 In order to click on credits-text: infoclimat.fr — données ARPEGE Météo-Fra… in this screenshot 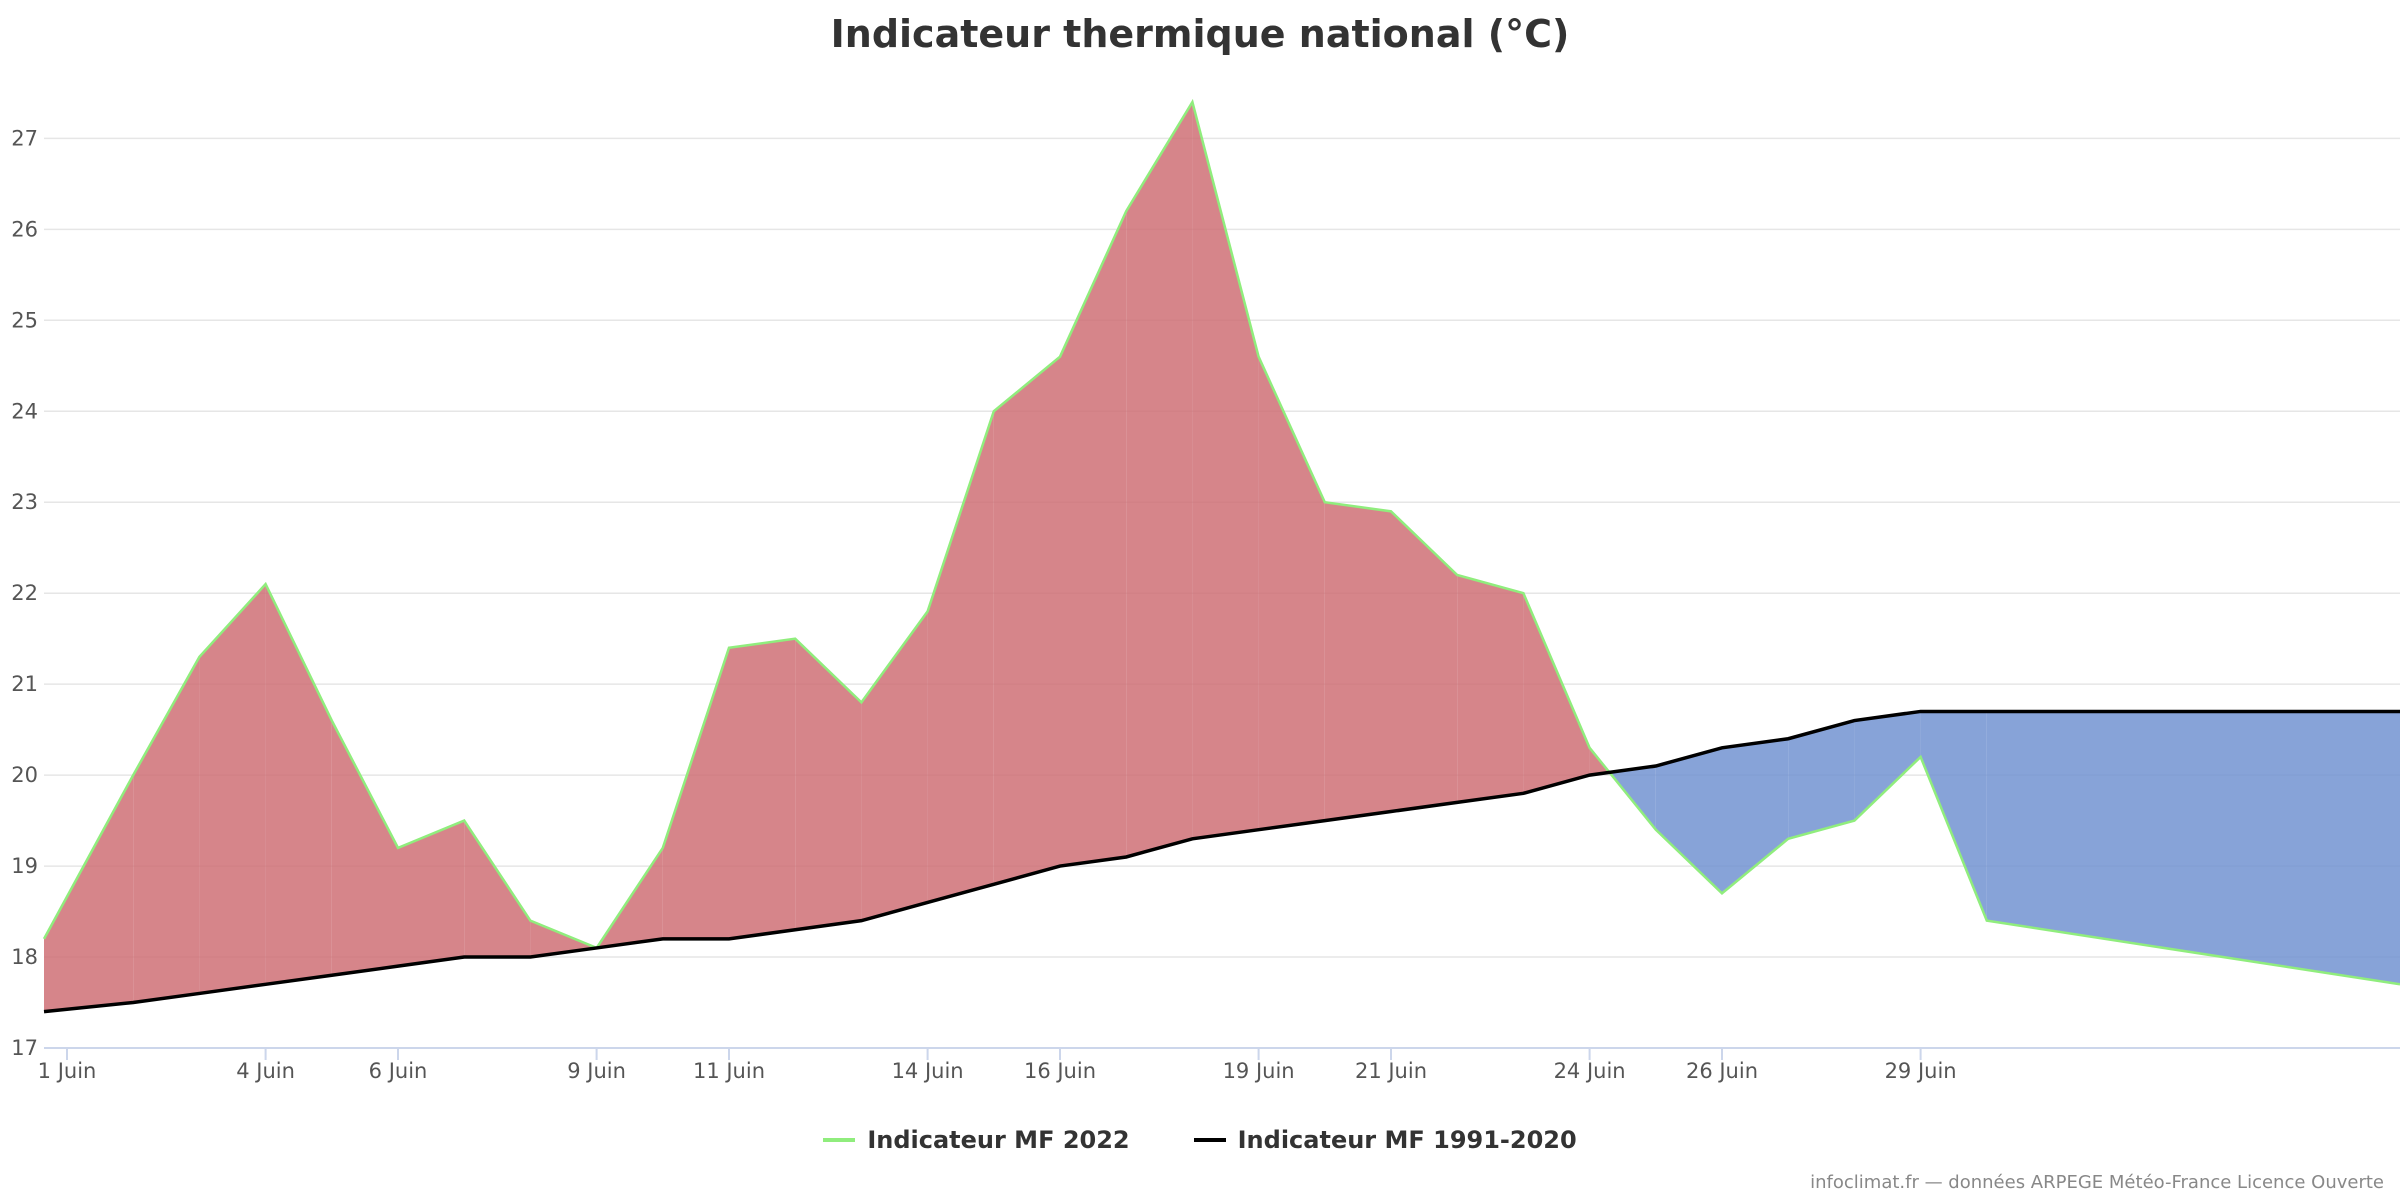, I will do `click(2097, 1182)`.